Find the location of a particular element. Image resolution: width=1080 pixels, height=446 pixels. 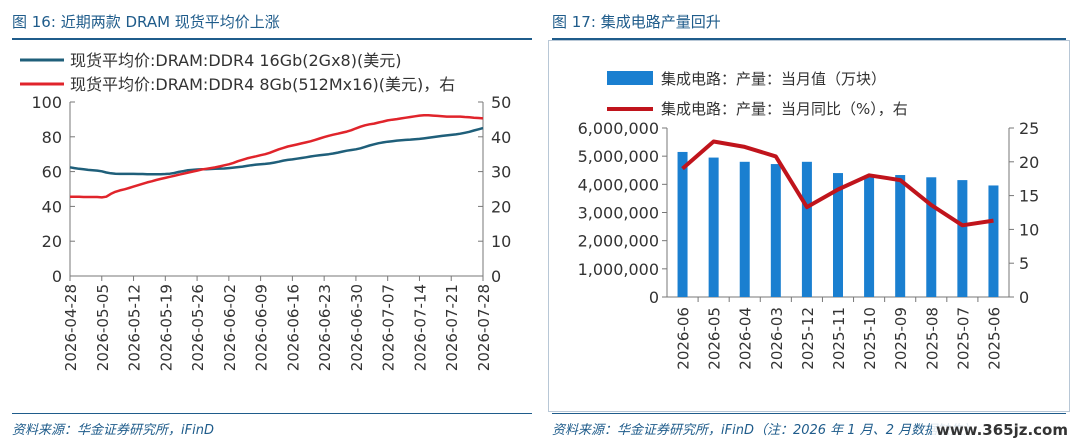

left-source: 资料来源：华金证券研究所，iFinD is located at coordinates (113, 430).